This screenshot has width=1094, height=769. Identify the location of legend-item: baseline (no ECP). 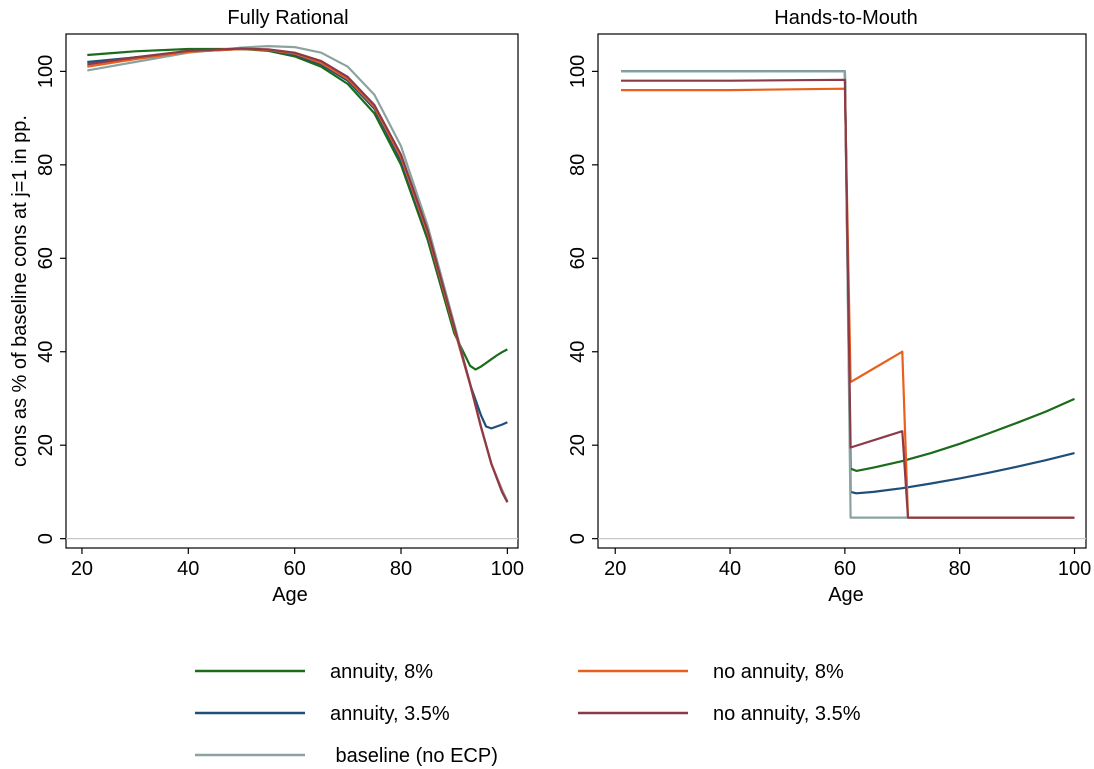
(346, 756).